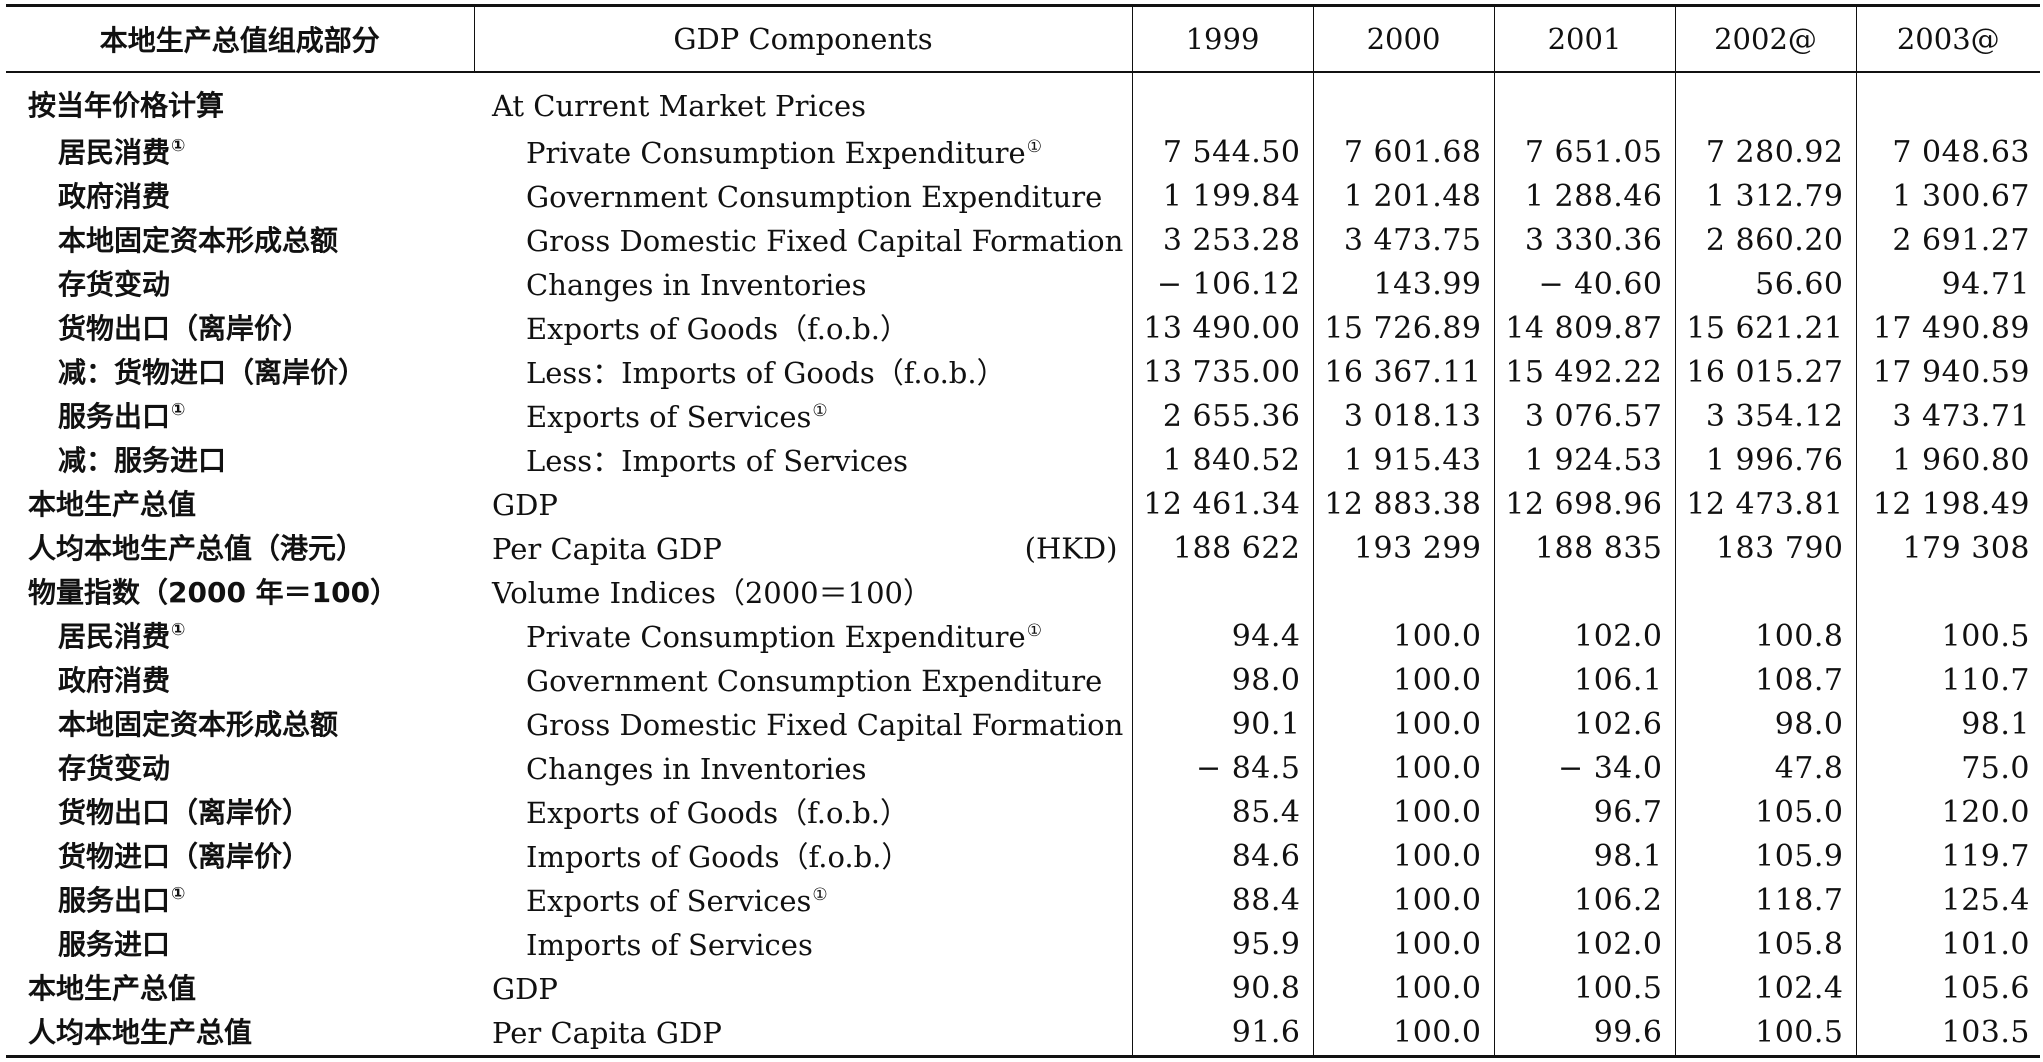  Describe the element at coordinates (1222, 637) in the screenshot. I see `cell-value-1999: 94.4` at that location.